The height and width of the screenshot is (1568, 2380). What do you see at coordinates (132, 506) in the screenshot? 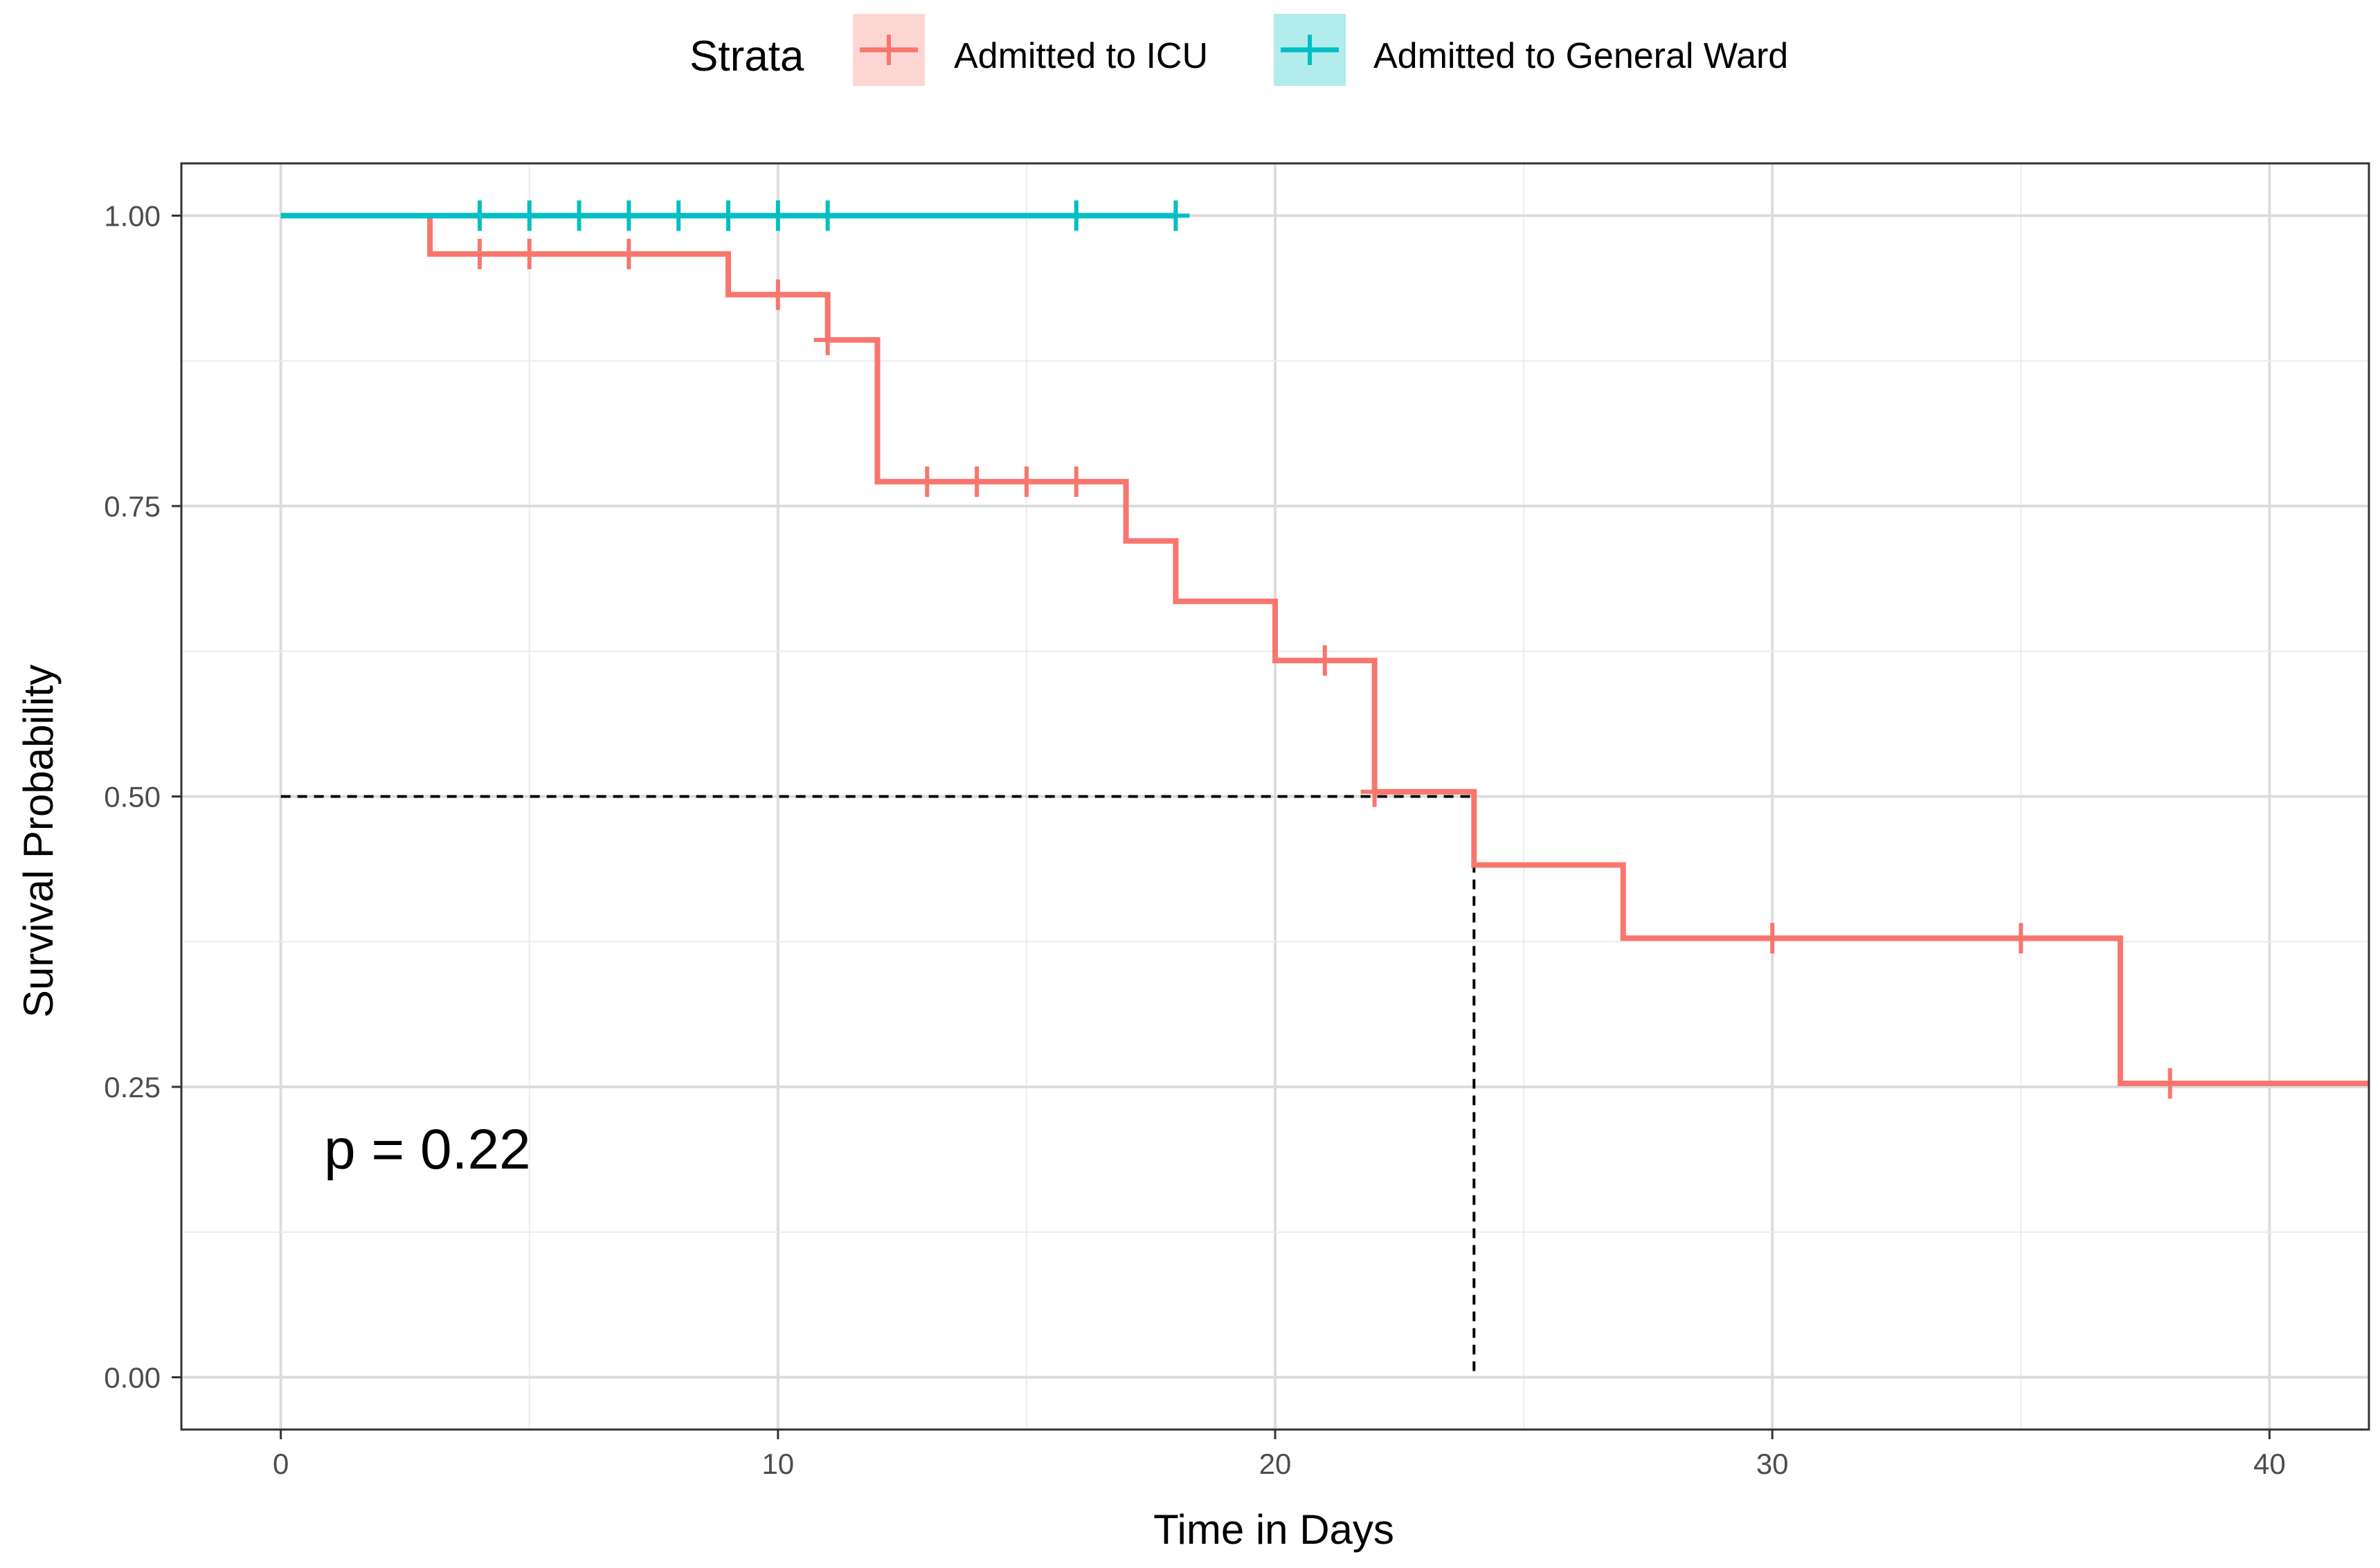
I see `y-tick-label: 0.75` at bounding box center [132, 506].